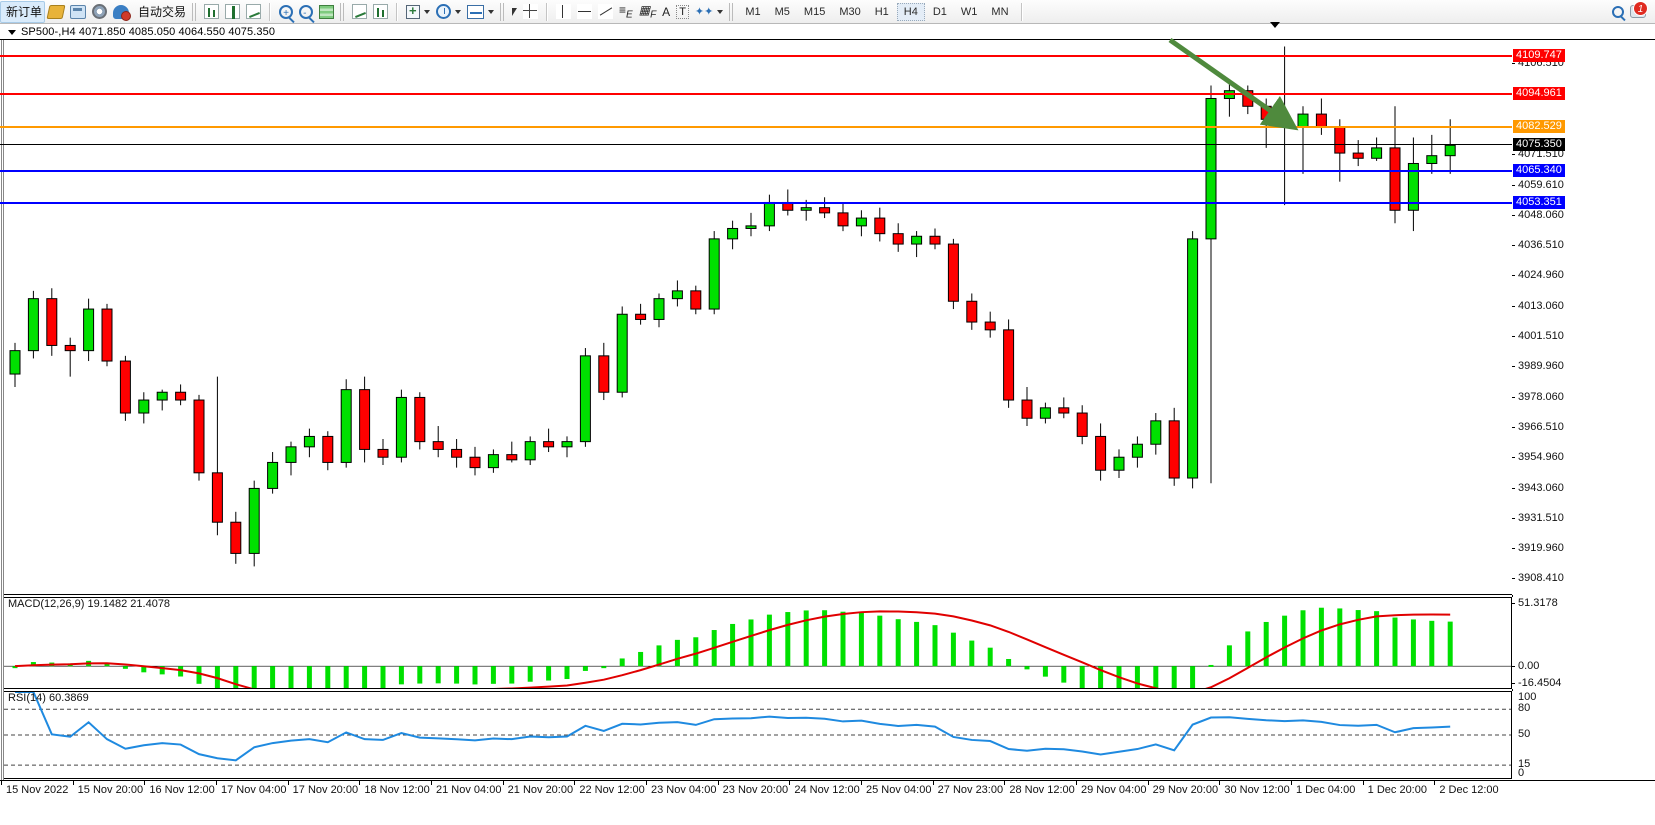  What do you see at coordinates (56, 12) in the screenshot?
I see `folder-icon` at bounding box center [56, 12].